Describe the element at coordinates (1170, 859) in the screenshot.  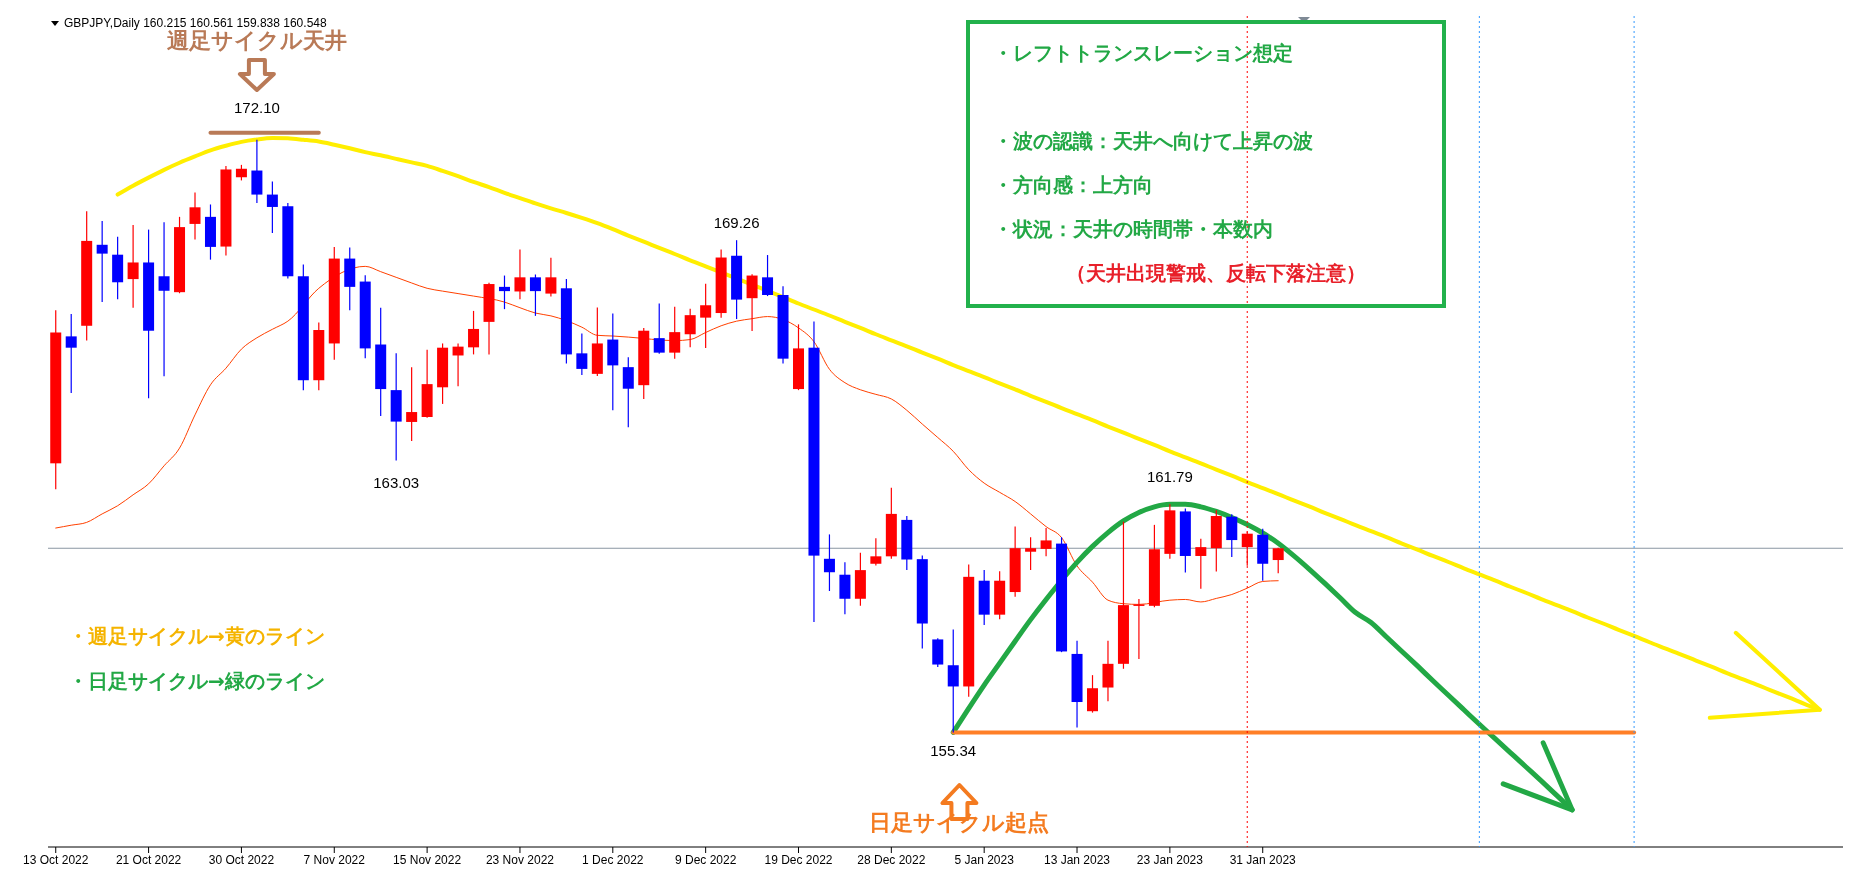
I see `x-tick-label: 23 Jan 2023` at that location.